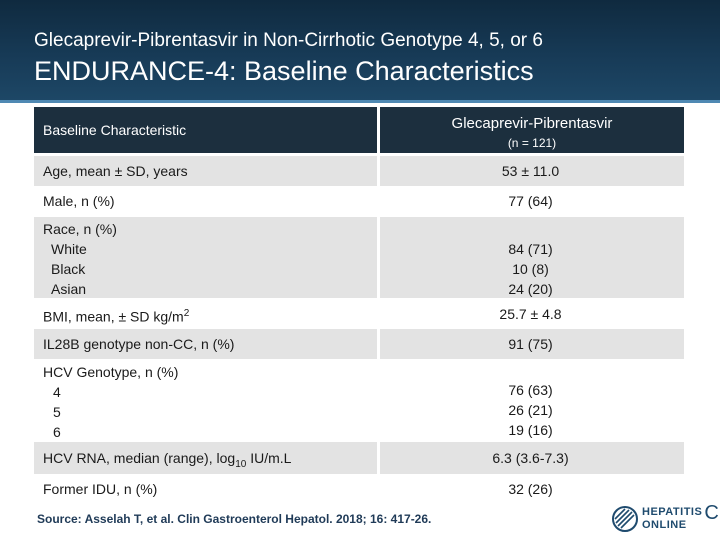 Image resolution: width=720 pixels, height=540 pixels. What do you see at coordinates (284, 71) in the screenshot?
I see `slide-title: ENDURANCE-4: Baseline Characteristics` at bounding box center [284, 71].